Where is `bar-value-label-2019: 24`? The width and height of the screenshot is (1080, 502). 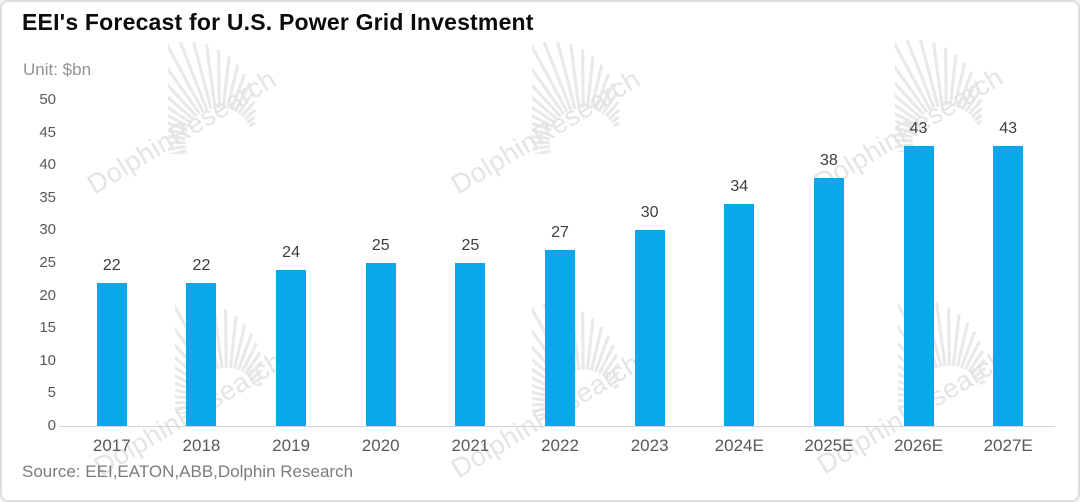 bar-value-label-2019: 24 is located at coordinates (291, 252).